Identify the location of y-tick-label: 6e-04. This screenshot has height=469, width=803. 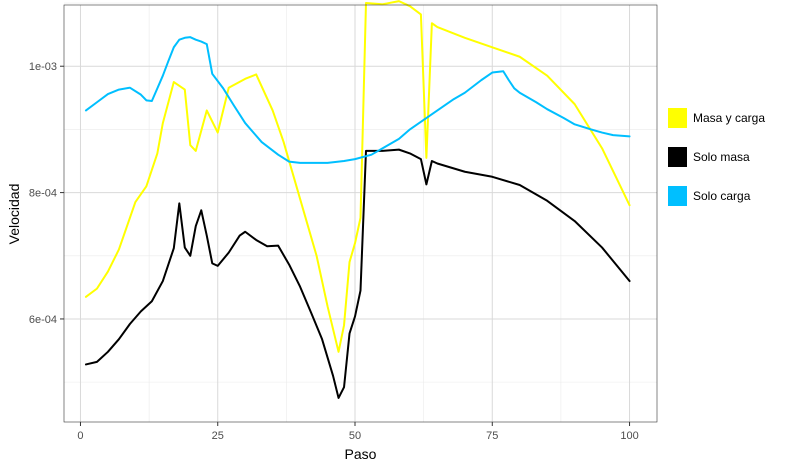
(43, 320).